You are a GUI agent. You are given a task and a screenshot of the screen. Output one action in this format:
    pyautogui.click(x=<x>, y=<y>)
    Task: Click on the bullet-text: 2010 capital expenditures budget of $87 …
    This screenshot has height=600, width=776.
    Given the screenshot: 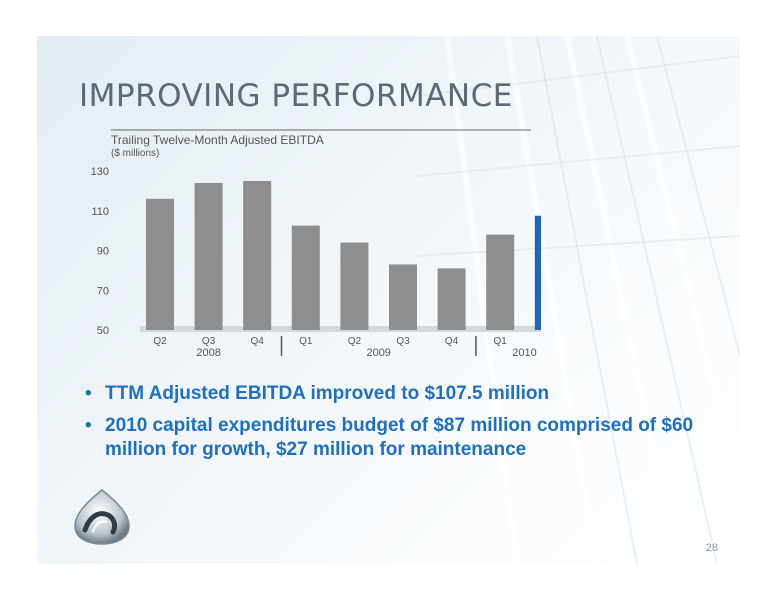 What is the action you would take?
    pyautogui.click(x=399, y=437)
    